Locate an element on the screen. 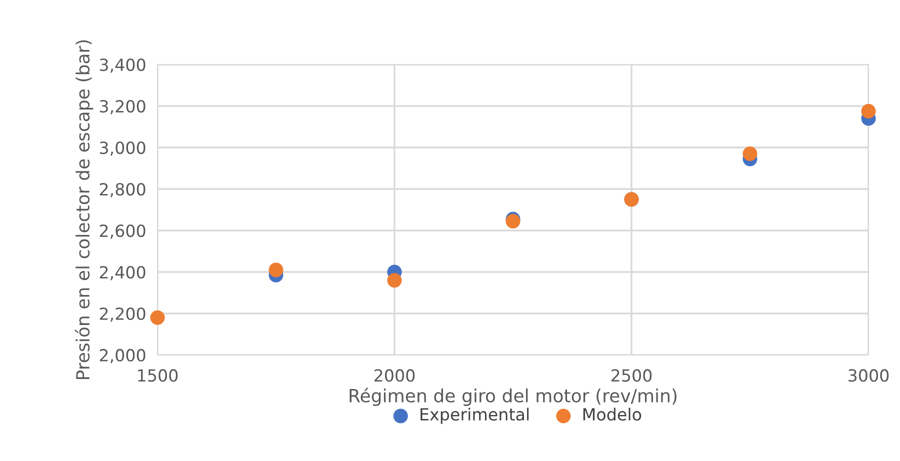  x-tick-label: 1500 is located at coordinates (158, 375).